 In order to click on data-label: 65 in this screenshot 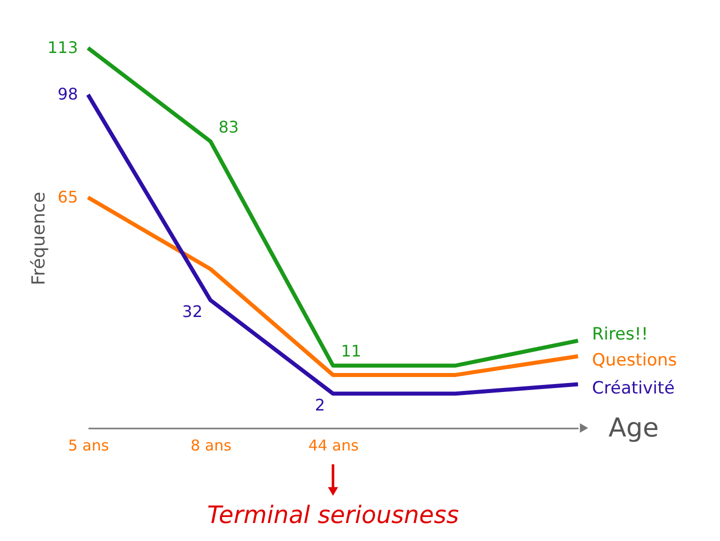, I will do `click(68, 196)`.